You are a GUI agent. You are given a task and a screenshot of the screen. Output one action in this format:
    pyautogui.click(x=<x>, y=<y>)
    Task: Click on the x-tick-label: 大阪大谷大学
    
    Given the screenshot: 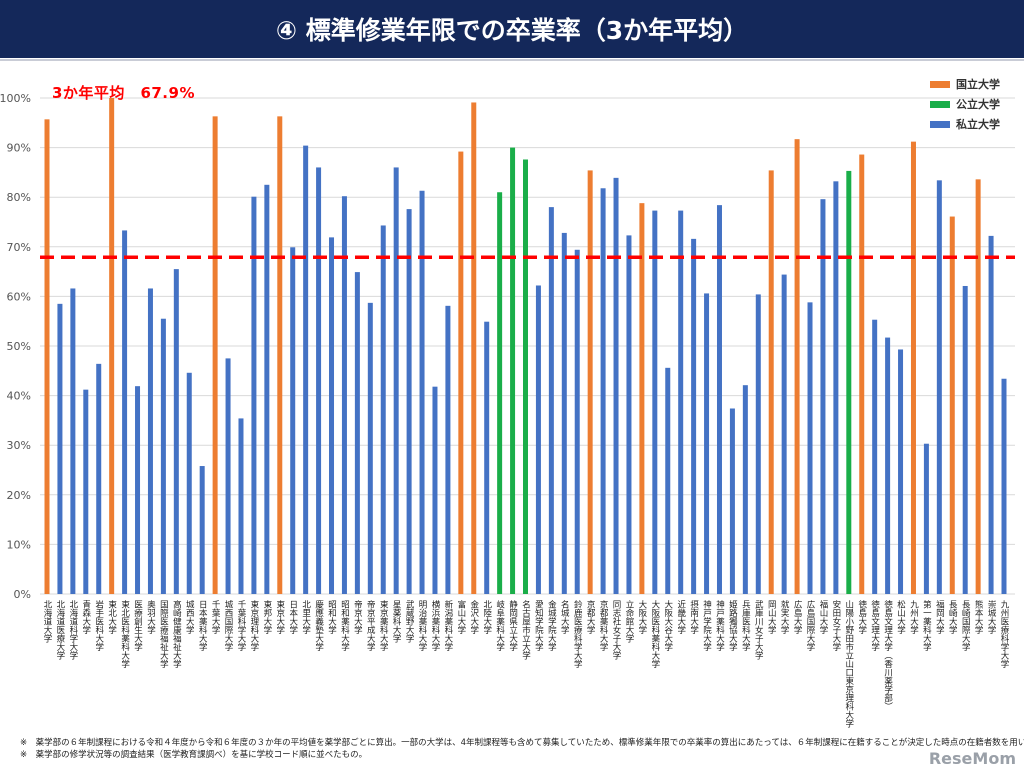 What is the action you would take?
    pyautogui.click(x=667, y=625)
    